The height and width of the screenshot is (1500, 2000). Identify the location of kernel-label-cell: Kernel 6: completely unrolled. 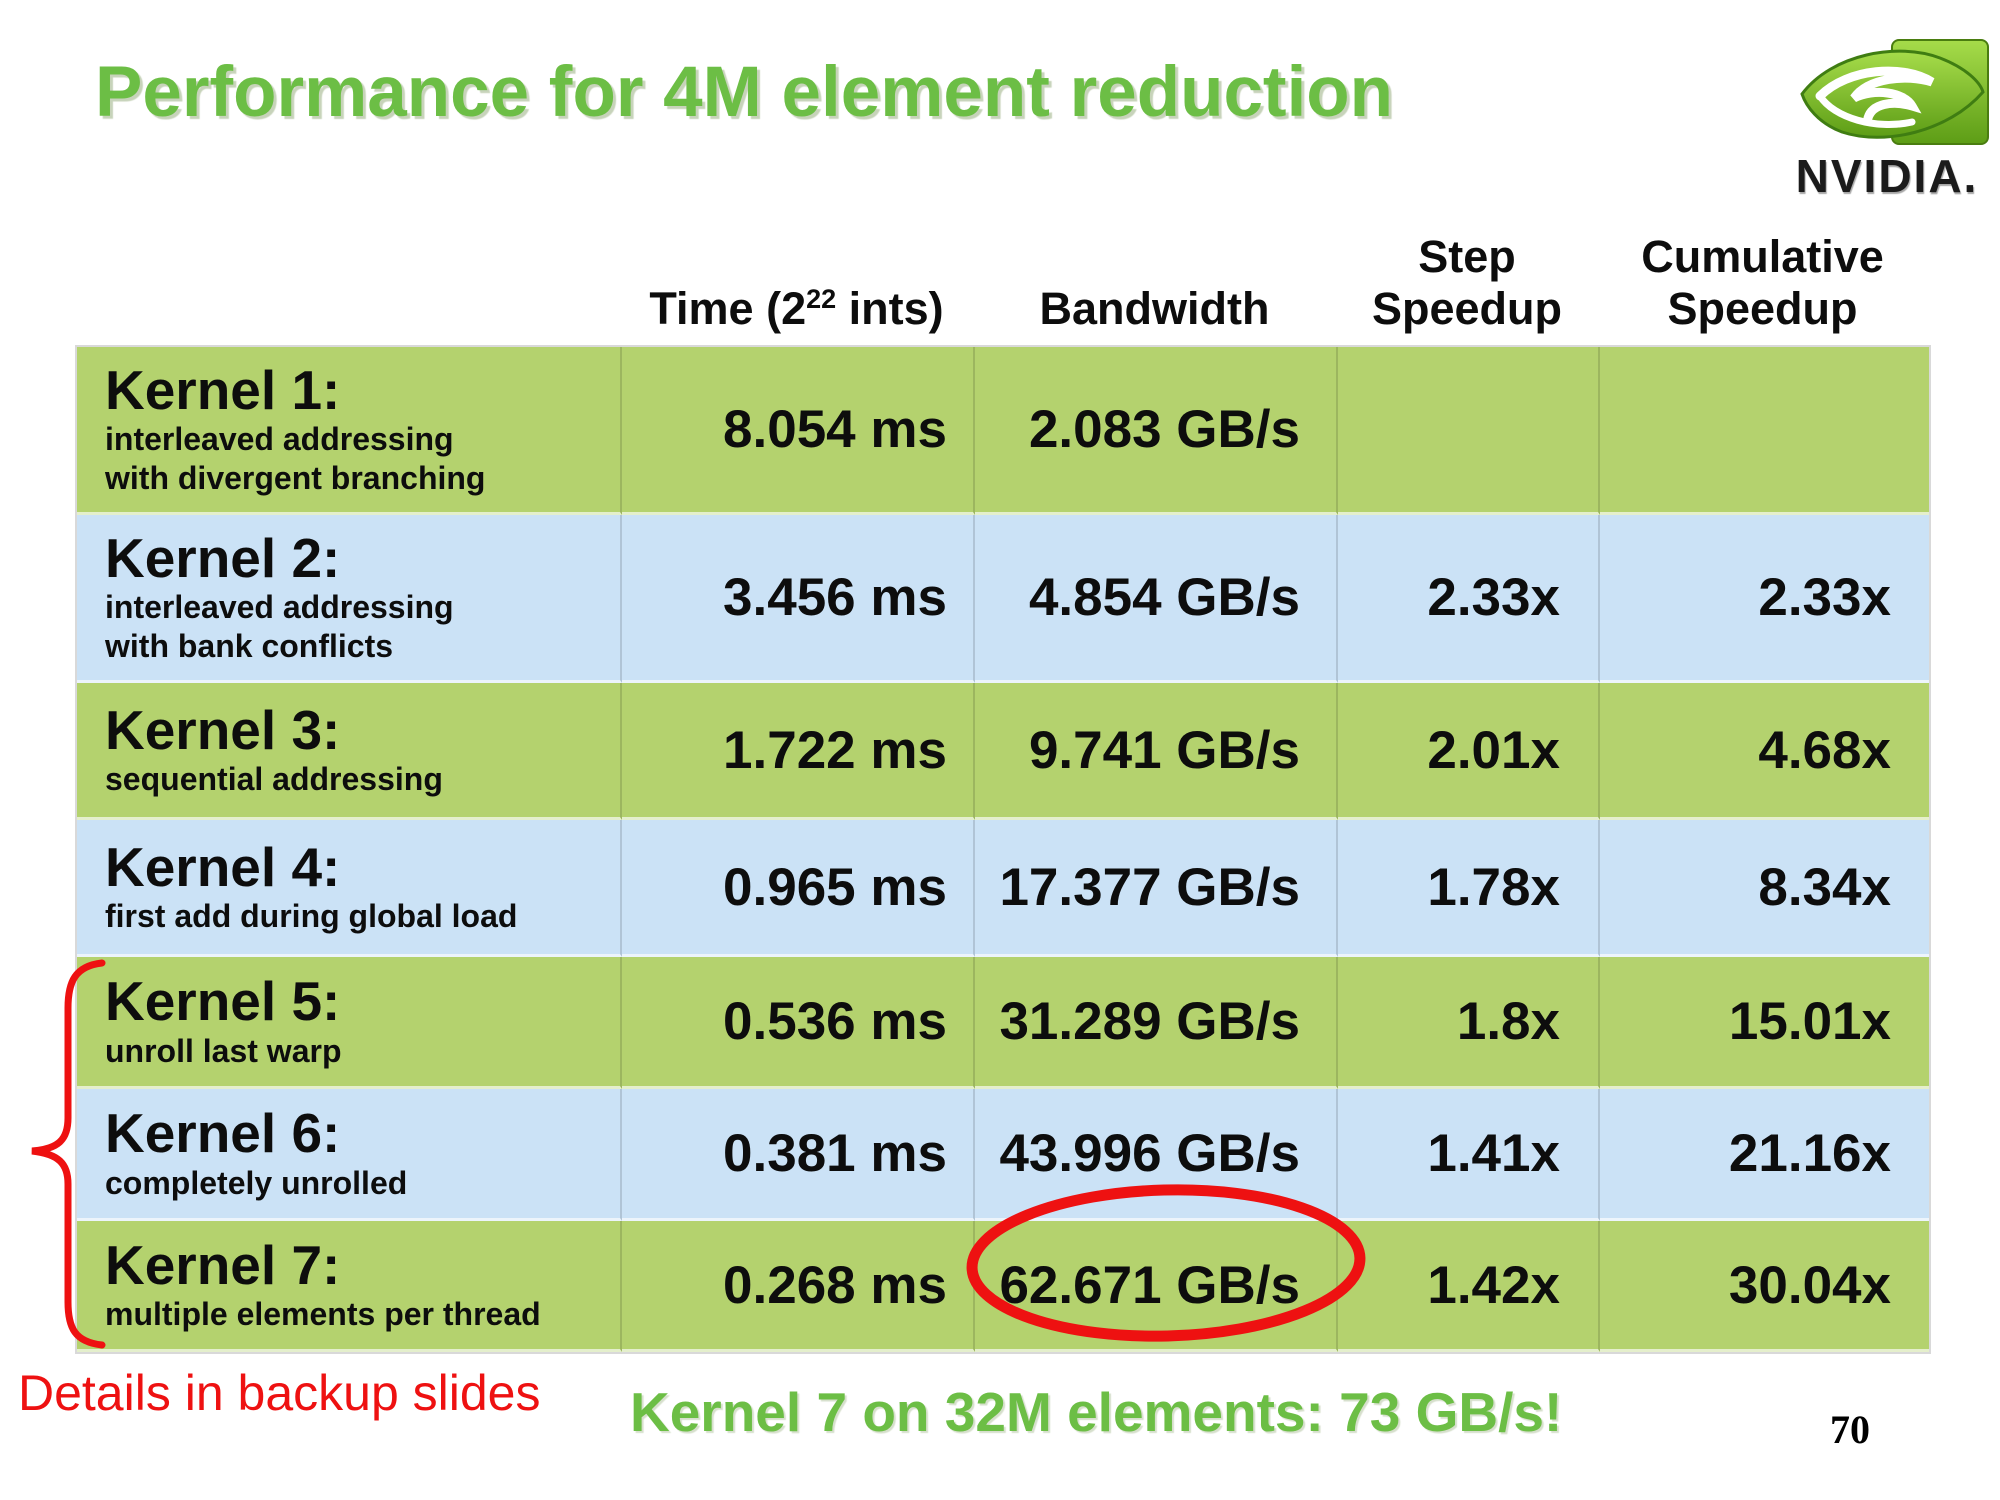
(349, 1155).